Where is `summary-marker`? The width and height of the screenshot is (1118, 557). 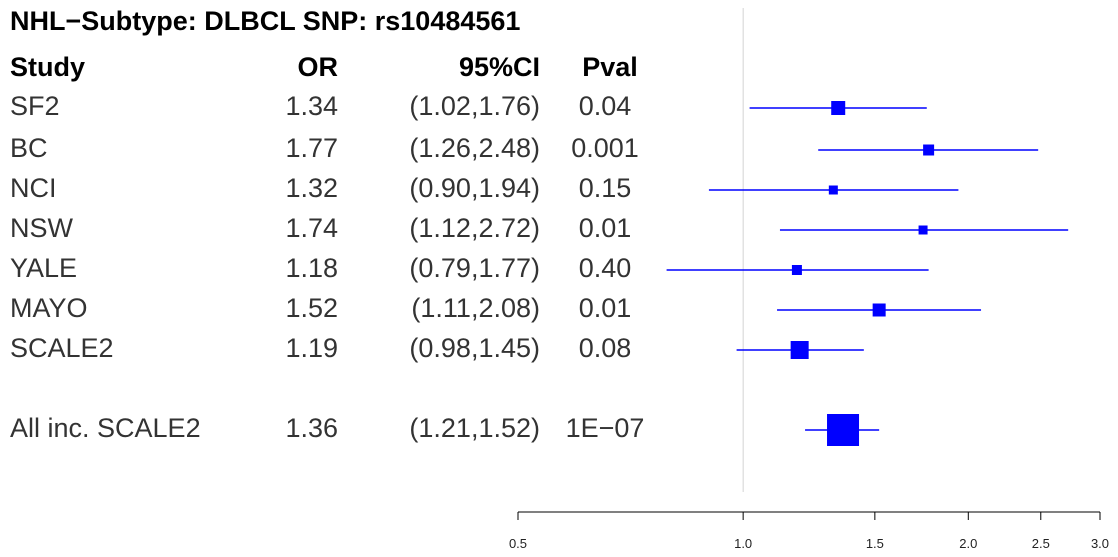 summary-marker is located at coordinates (843, 430).